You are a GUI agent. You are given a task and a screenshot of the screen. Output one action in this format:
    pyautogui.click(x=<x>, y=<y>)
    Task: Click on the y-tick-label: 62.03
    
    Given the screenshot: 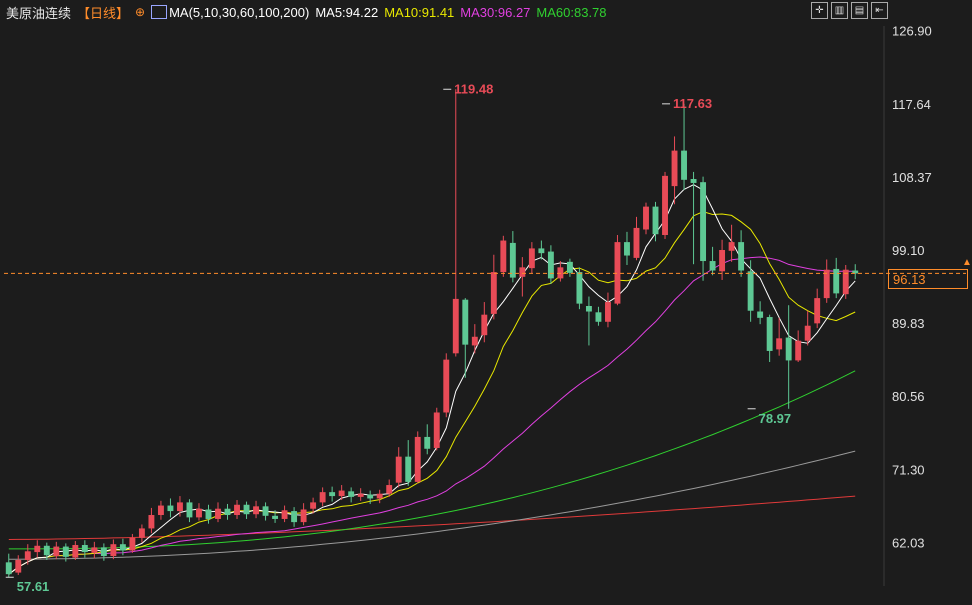 What is the action you would take?
    pyautogui.click(x=908, y=542)
    